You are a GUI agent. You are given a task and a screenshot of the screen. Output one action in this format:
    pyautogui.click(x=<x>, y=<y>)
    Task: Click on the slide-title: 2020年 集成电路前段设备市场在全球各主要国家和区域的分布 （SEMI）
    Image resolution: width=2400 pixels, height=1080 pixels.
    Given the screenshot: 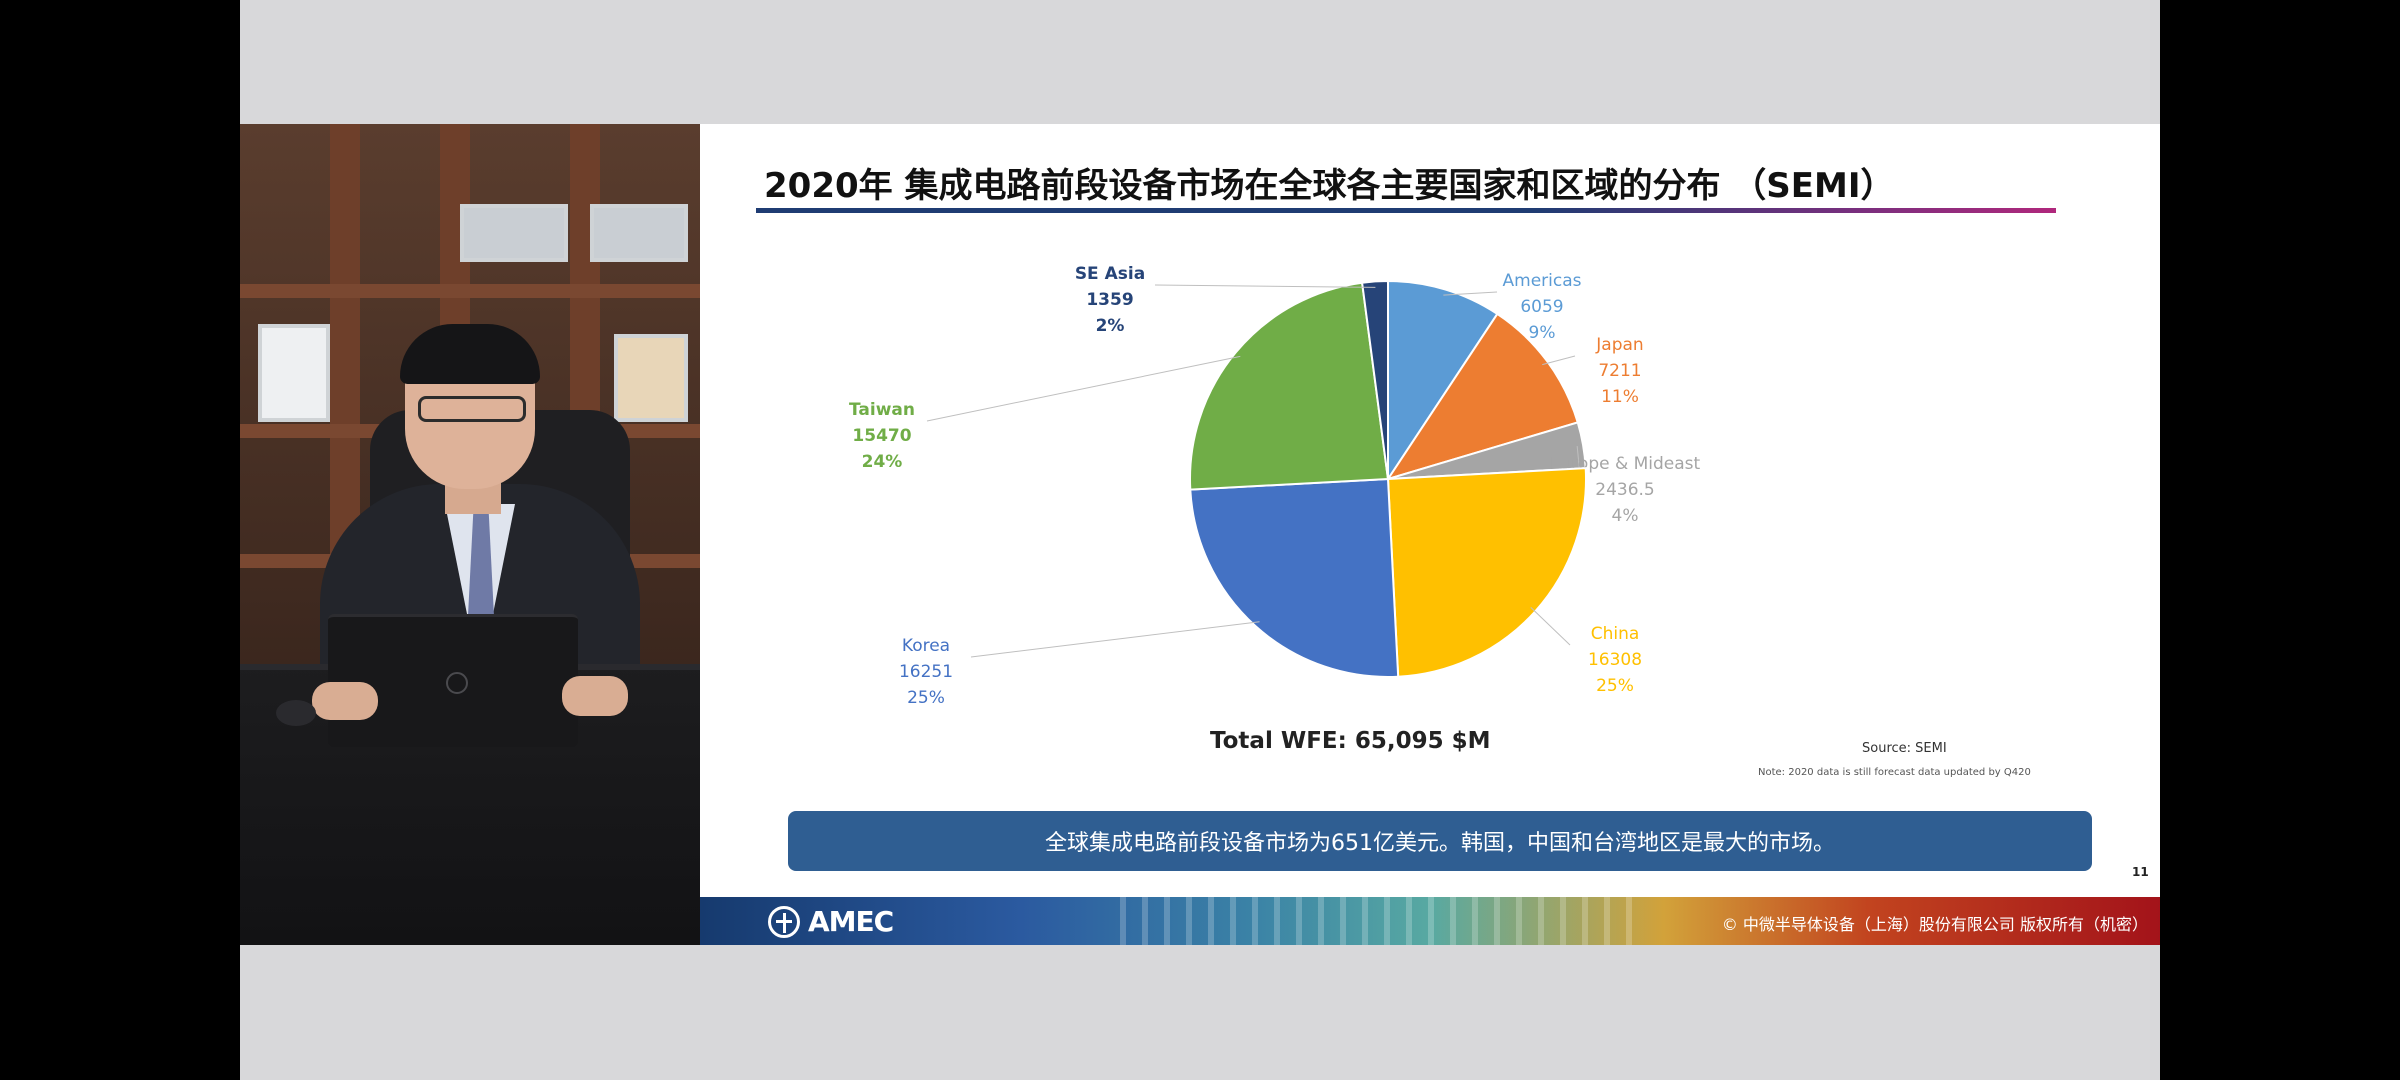 What is the action you would take?
    pyautogui.click(x=1329, y=186)
    